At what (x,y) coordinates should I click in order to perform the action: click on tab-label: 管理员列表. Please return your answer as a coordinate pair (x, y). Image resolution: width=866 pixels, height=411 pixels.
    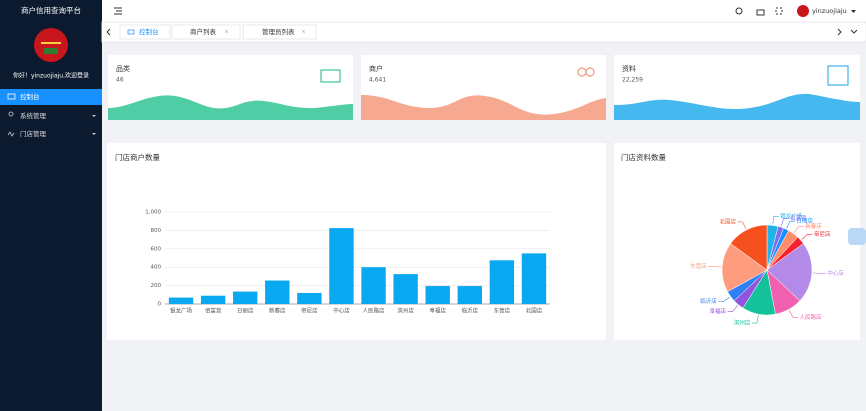
    Looking at the image, I should click on (278, 31).